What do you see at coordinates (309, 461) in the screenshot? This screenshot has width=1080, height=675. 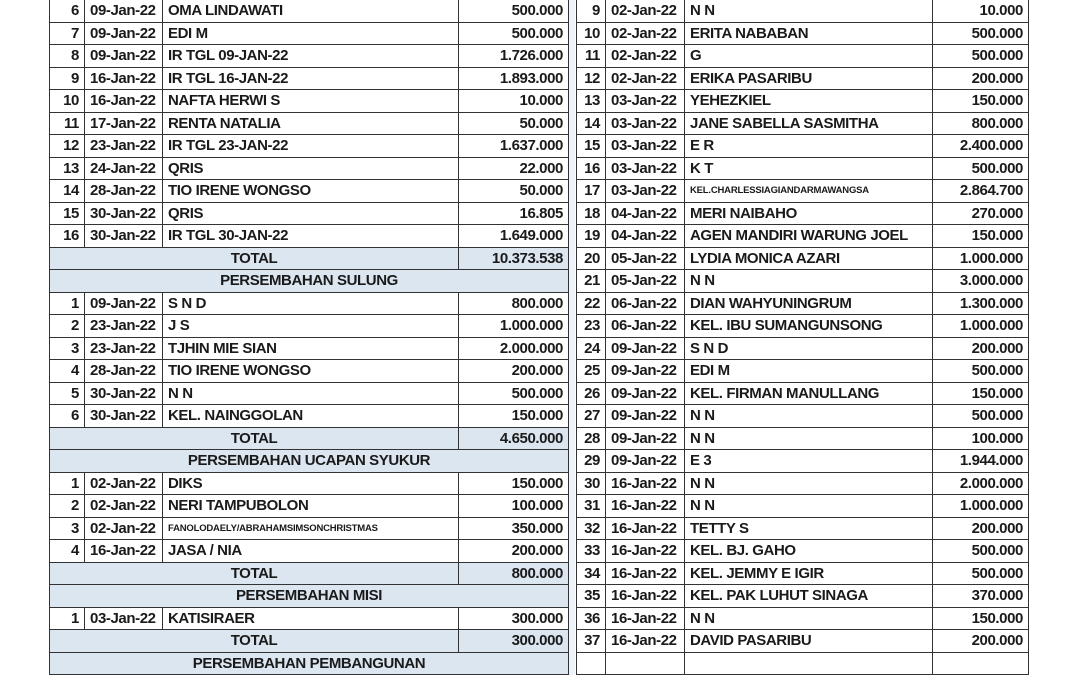 I see `section-header-row: PERSEMBAHAN UCAPAN SYUKUR` at bounding box center [309, 461].